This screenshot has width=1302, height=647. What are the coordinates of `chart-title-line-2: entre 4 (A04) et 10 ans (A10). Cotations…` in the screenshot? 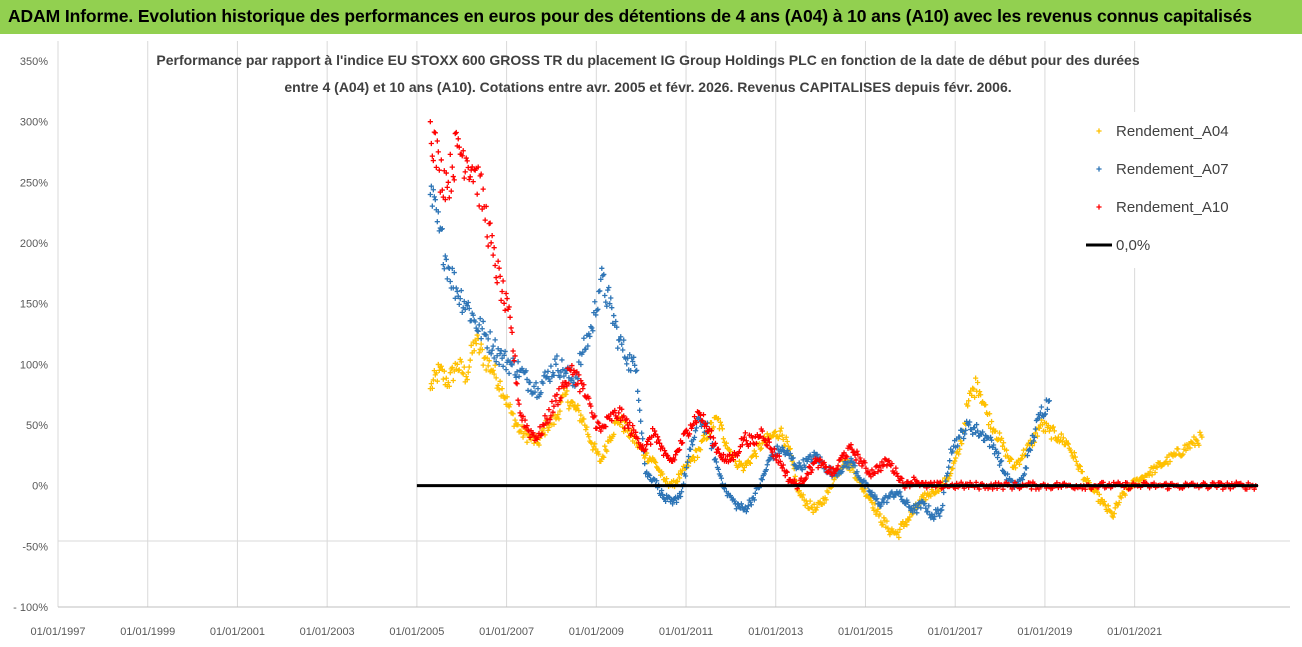 It's located at (647, 87).